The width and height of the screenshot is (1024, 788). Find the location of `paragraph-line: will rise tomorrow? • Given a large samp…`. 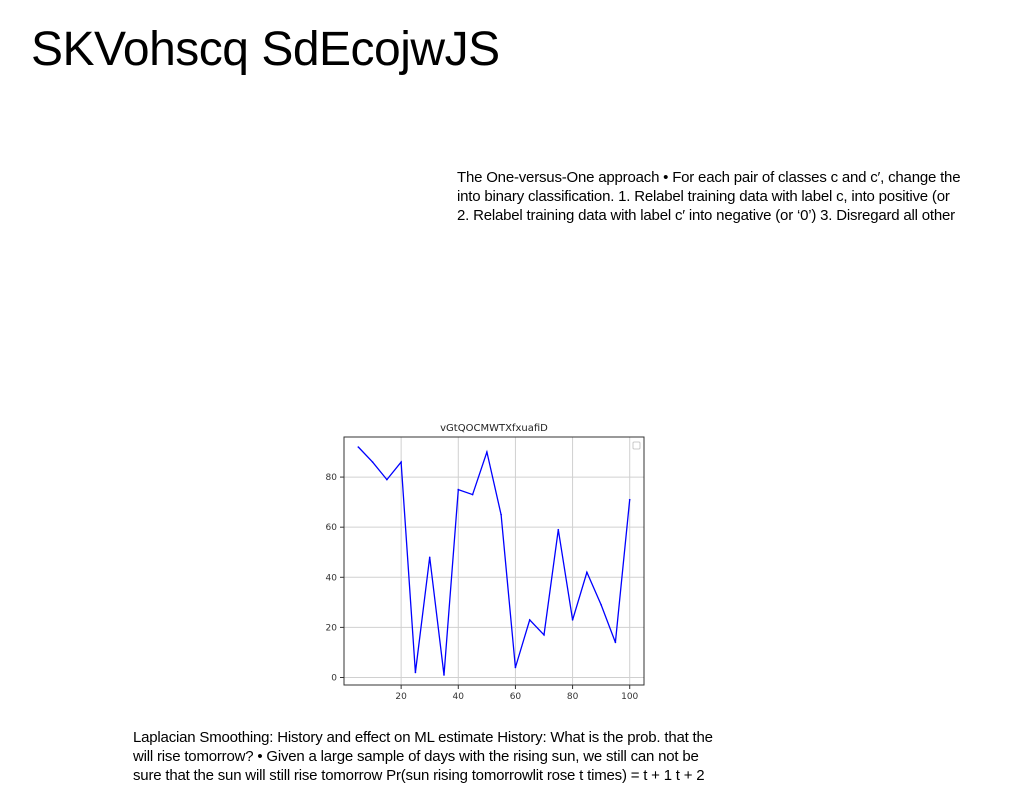

paragraph-line: will rise tomorrow? • Given a large samp… is located at coordinates (416, 756).